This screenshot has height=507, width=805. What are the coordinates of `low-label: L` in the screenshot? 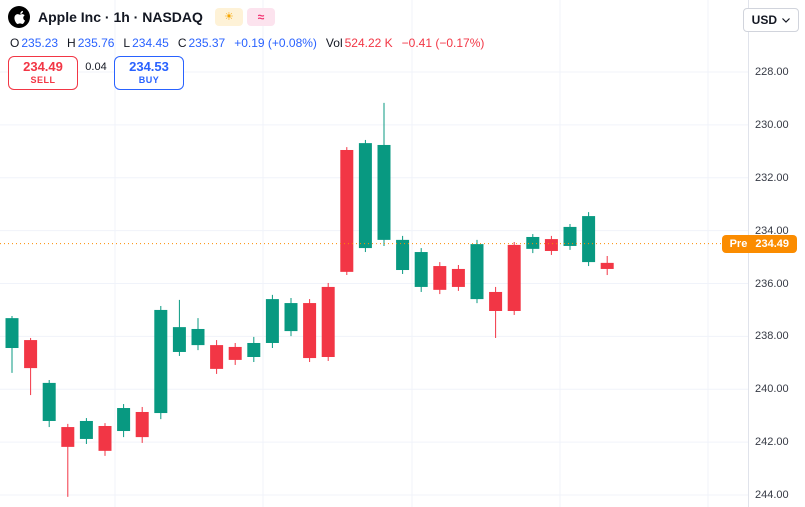 It's located at (127, 43).